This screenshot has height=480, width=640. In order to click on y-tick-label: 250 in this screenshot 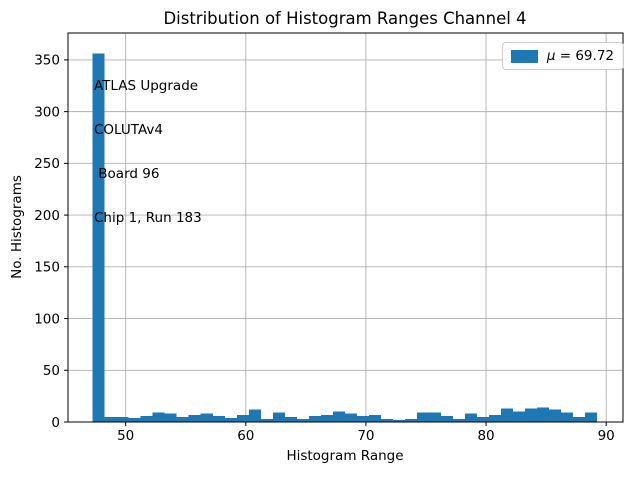, I will do `click(47, 164)`.